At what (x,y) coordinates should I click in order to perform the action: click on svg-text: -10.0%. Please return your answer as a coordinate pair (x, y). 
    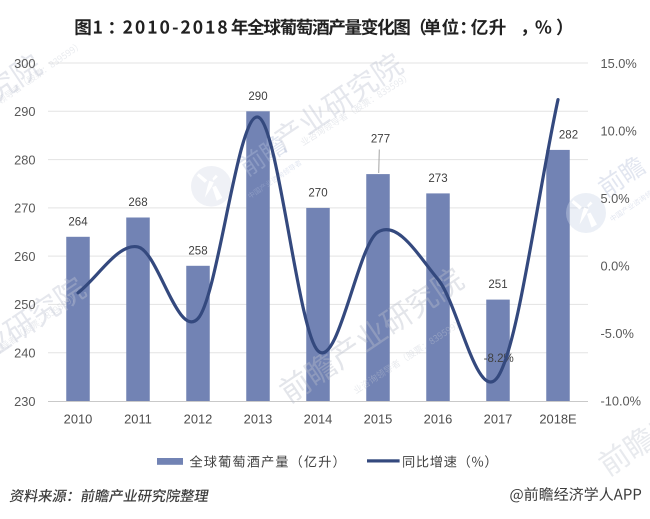
    Looking at the image, I should click on (621, 401).